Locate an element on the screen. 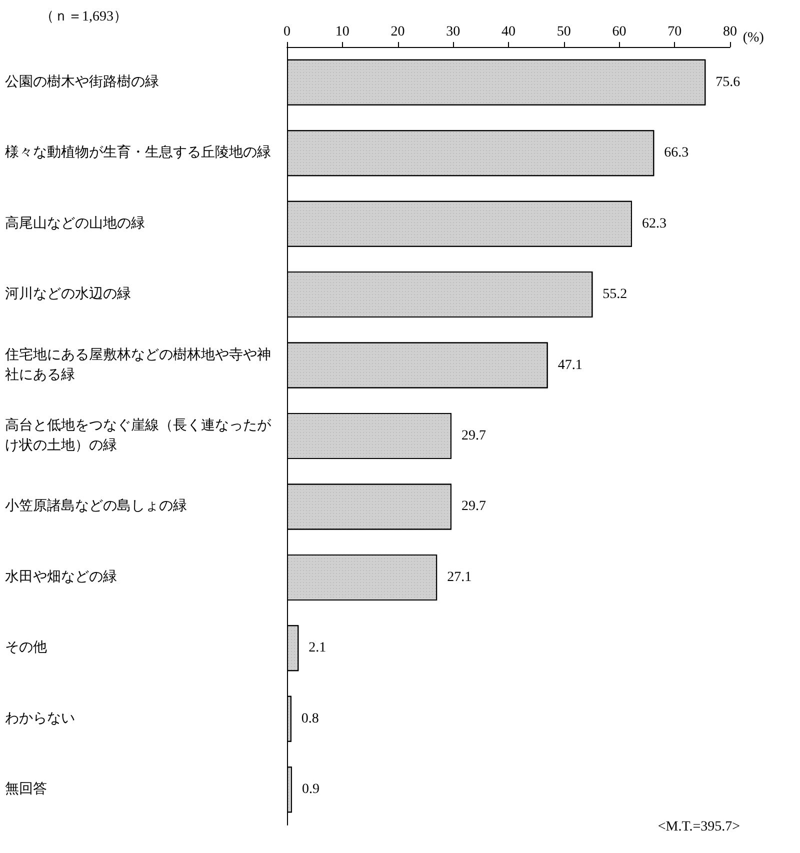 The image size is (800, 853). data-label: 75.6 is located at coordinates (728, 82).